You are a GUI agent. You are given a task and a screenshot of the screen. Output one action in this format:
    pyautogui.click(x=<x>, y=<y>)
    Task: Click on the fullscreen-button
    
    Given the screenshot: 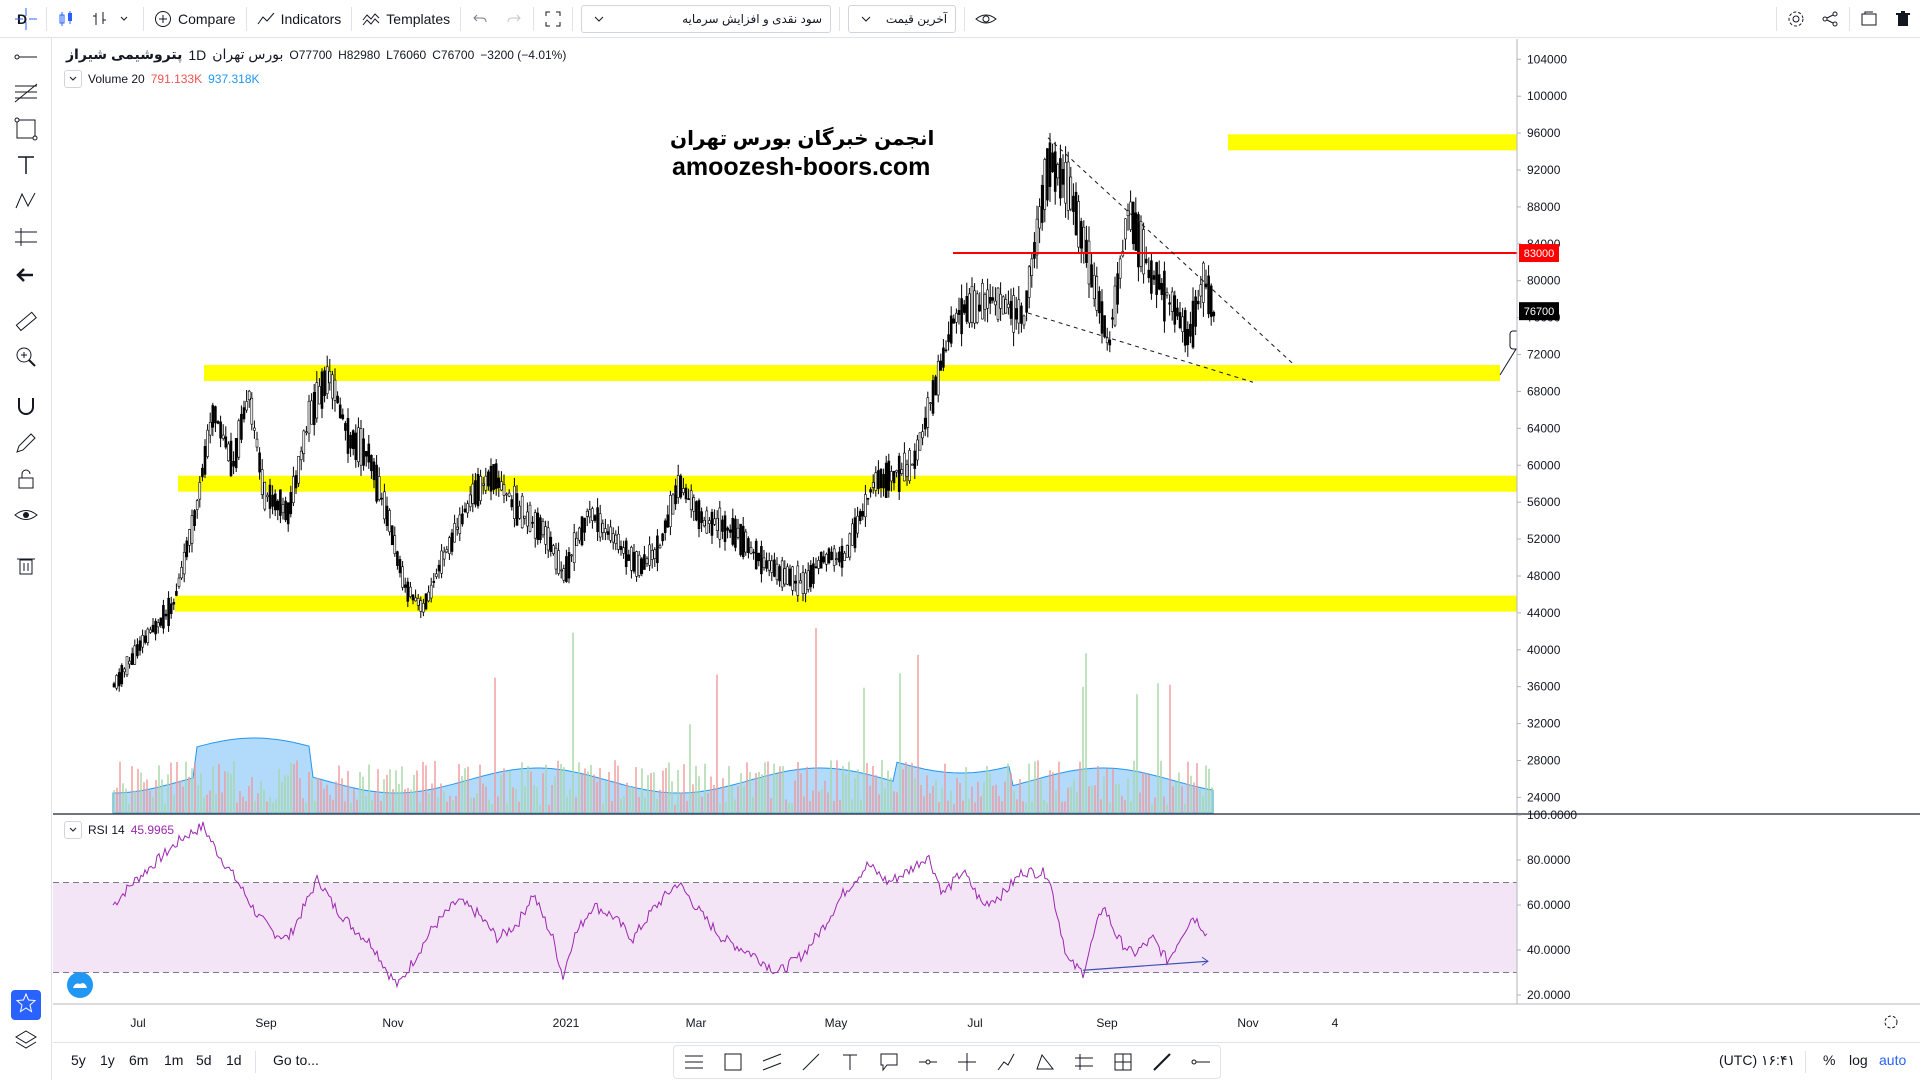 What is the action you would take?
    pyautogui.click(x=553, y=19)
    